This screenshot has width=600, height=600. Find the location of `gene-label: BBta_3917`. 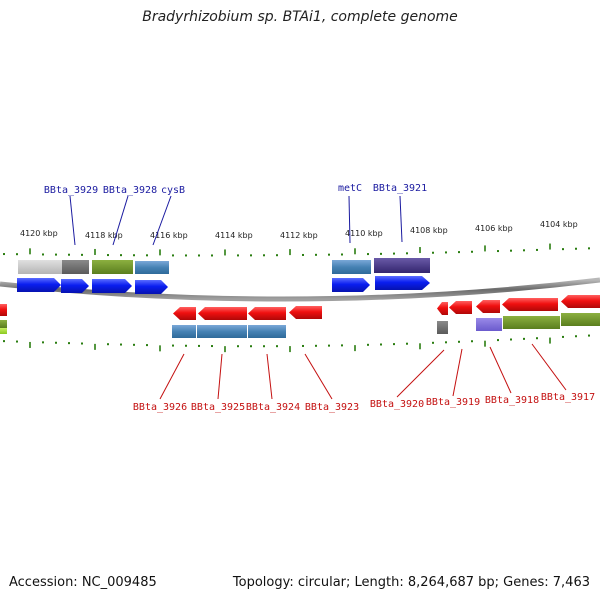

gene-label: BBta_3917 is located at coordinates (568, 397).